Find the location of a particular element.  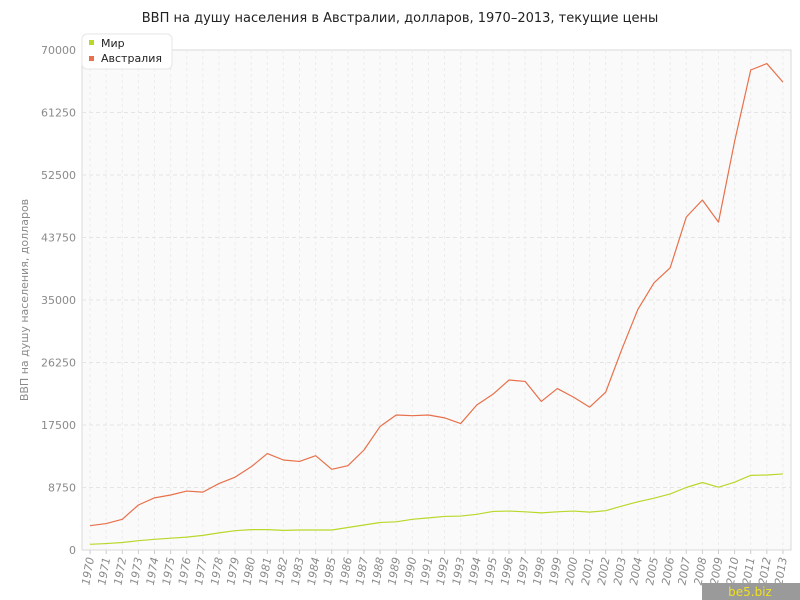

series-line-world is located at coordinates (436, 509).